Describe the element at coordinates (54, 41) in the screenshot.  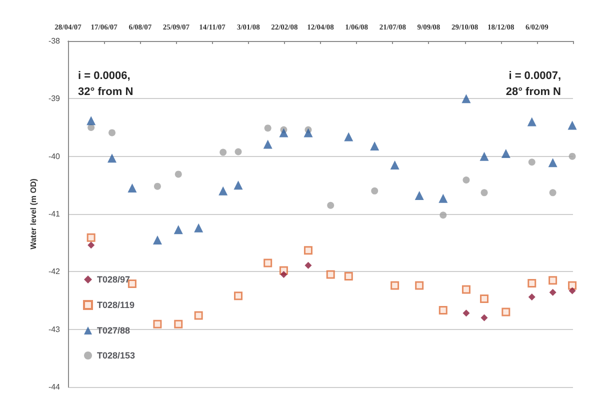
I see `y-tick-label: -38` at that location.